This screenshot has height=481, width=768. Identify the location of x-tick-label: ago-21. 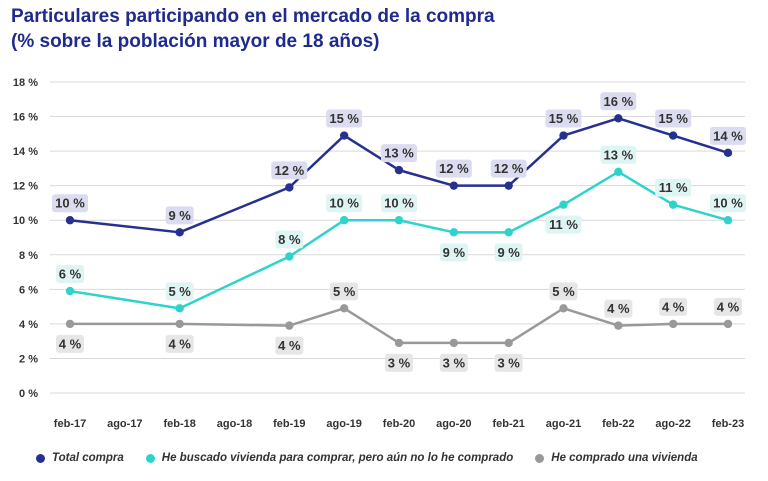
(563, 424).